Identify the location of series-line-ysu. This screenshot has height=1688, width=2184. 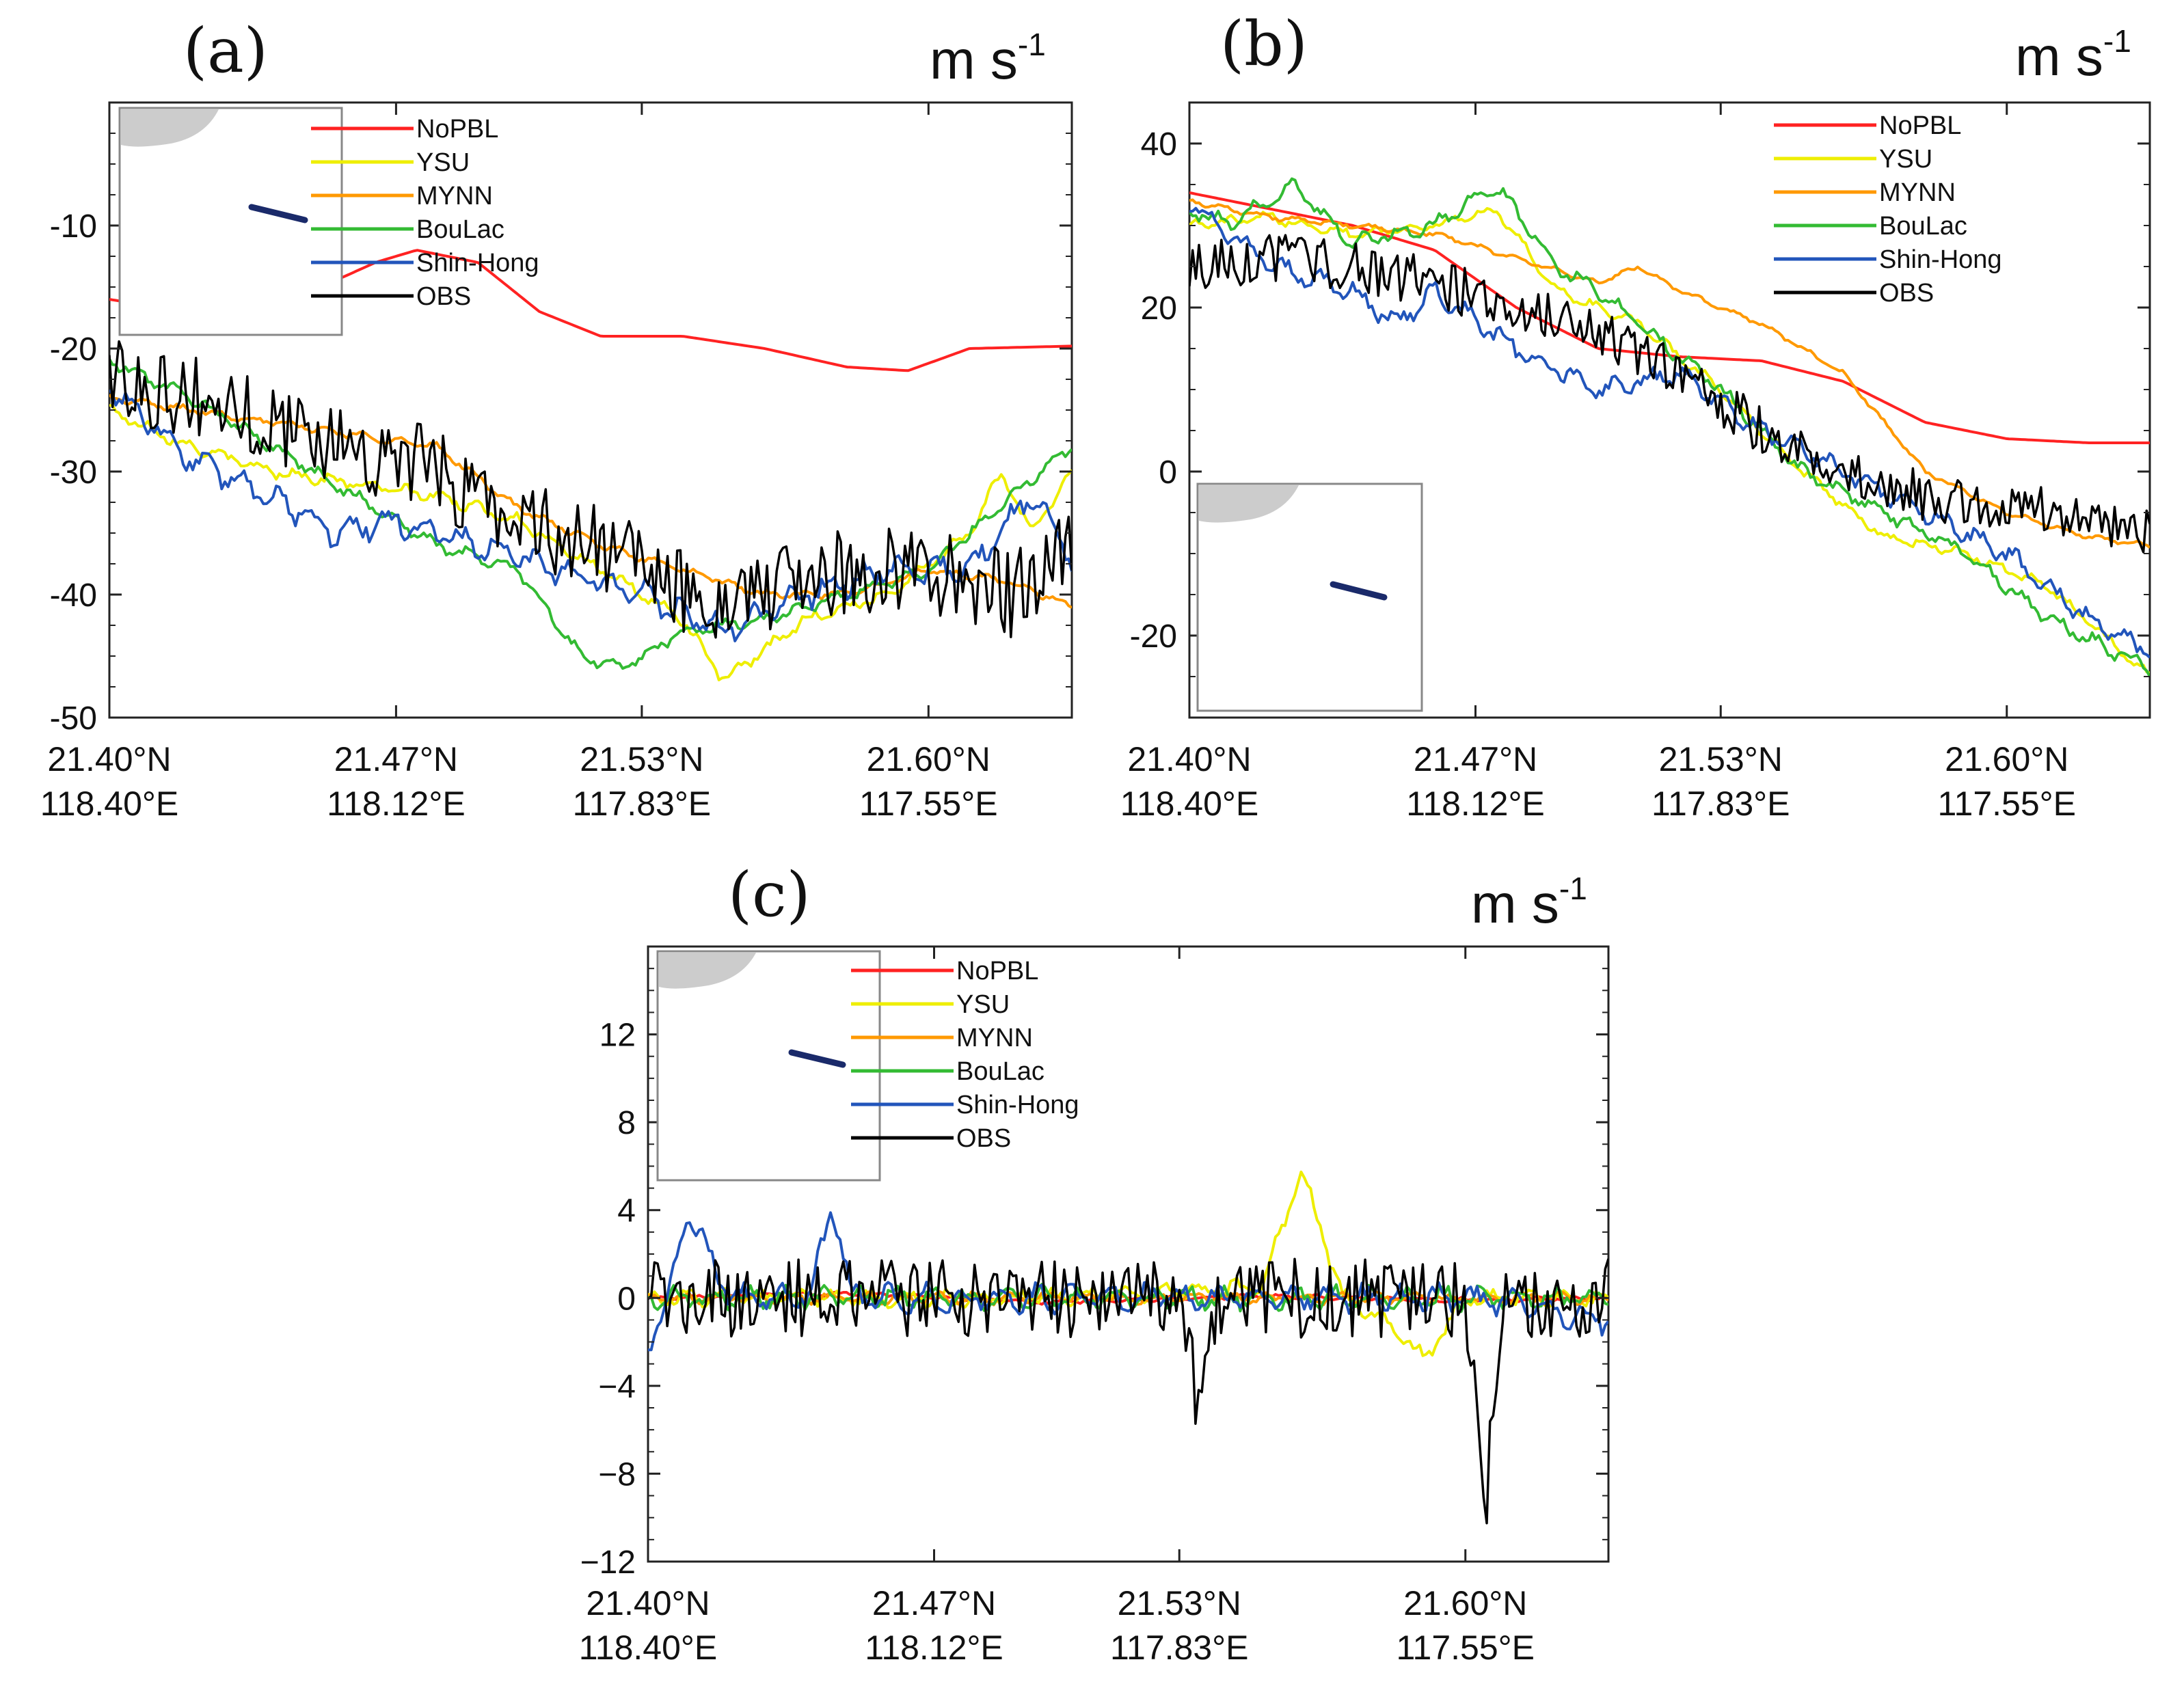
(1669, 441).